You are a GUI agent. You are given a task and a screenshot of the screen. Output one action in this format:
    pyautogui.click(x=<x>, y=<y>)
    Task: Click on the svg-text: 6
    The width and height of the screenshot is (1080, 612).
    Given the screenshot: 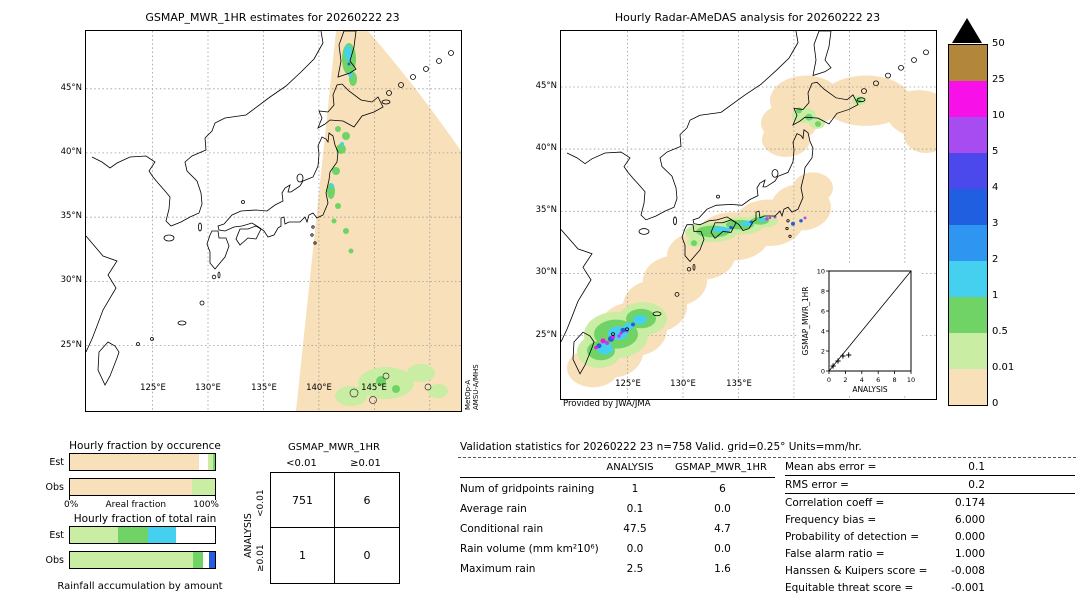 What is the action you would take?
    pyautogui.click(x=823, y=311)
    